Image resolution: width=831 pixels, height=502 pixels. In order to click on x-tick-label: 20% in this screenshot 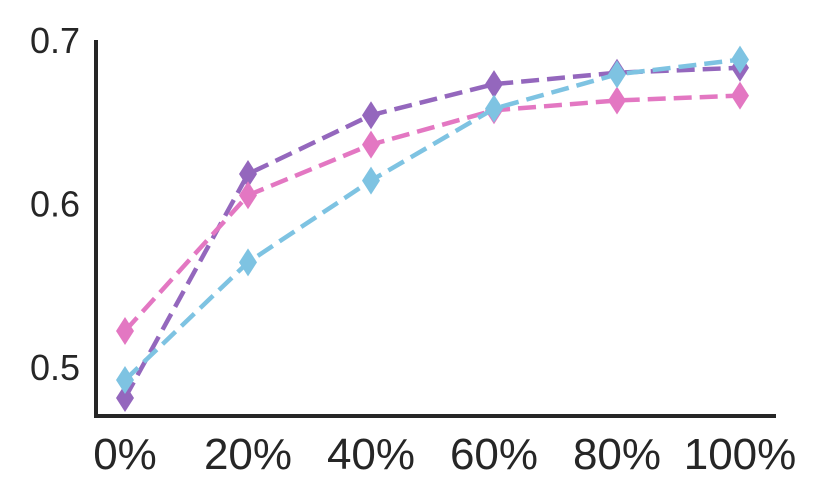, I will do `click(248, 454)`.